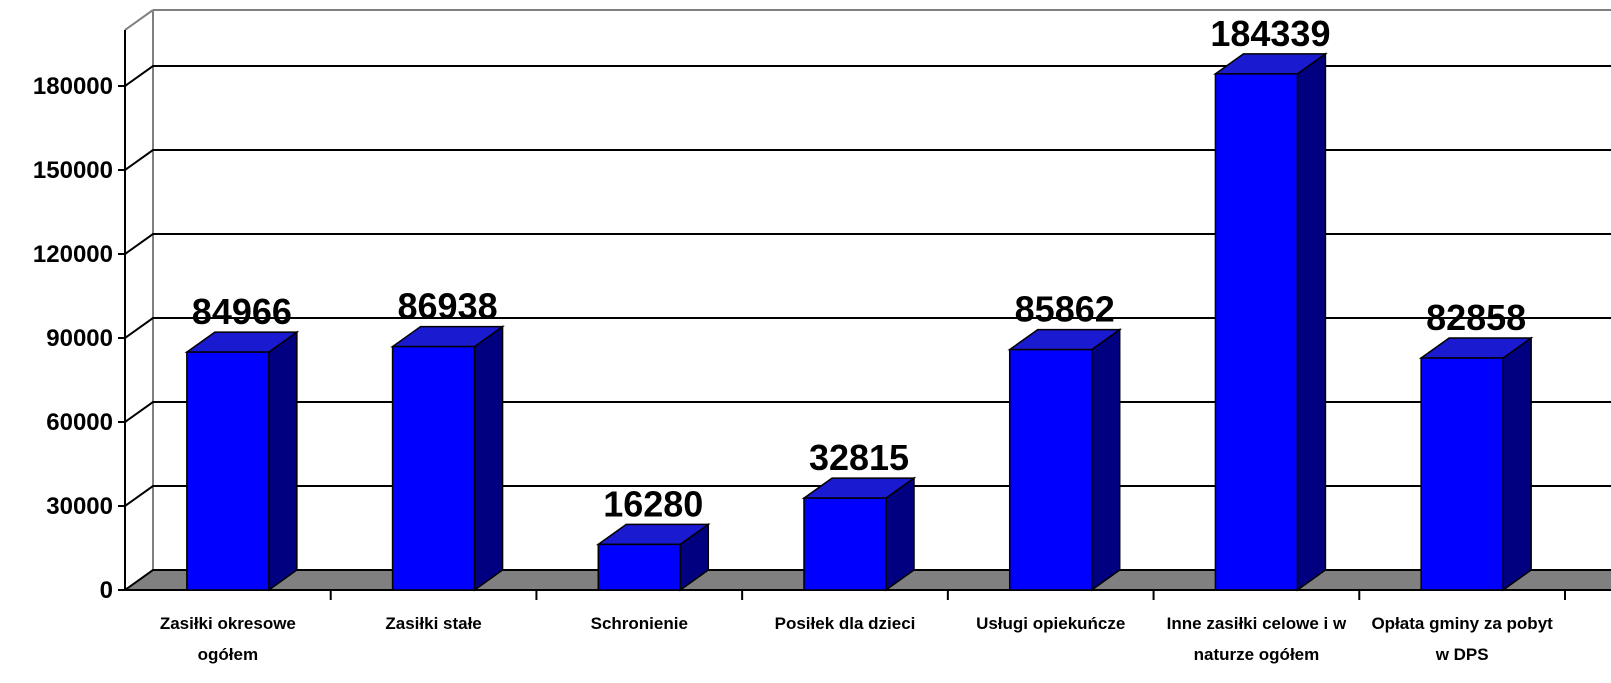 This screenshot has width=1611, height=683. I want to click on x-tick-label: Usługi opiekuńcze, so click(1050, 623).